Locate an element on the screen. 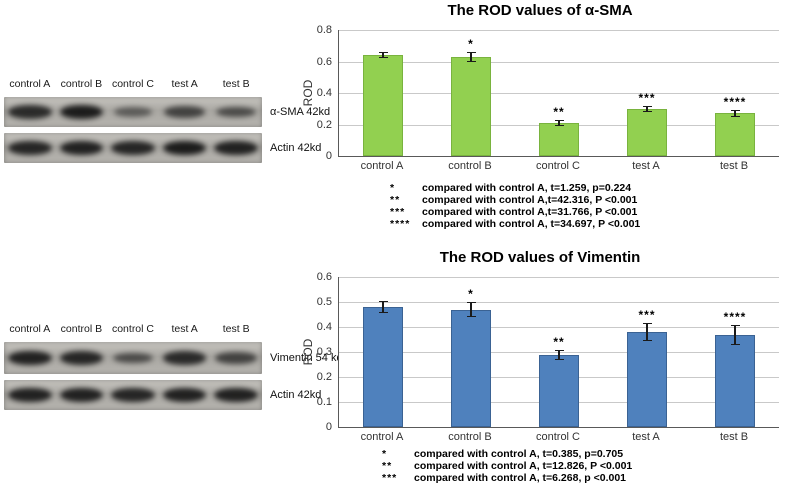 The height and width of the screenshot is (483, 790). footnote-marker: * is located at coordinates (393, 188).